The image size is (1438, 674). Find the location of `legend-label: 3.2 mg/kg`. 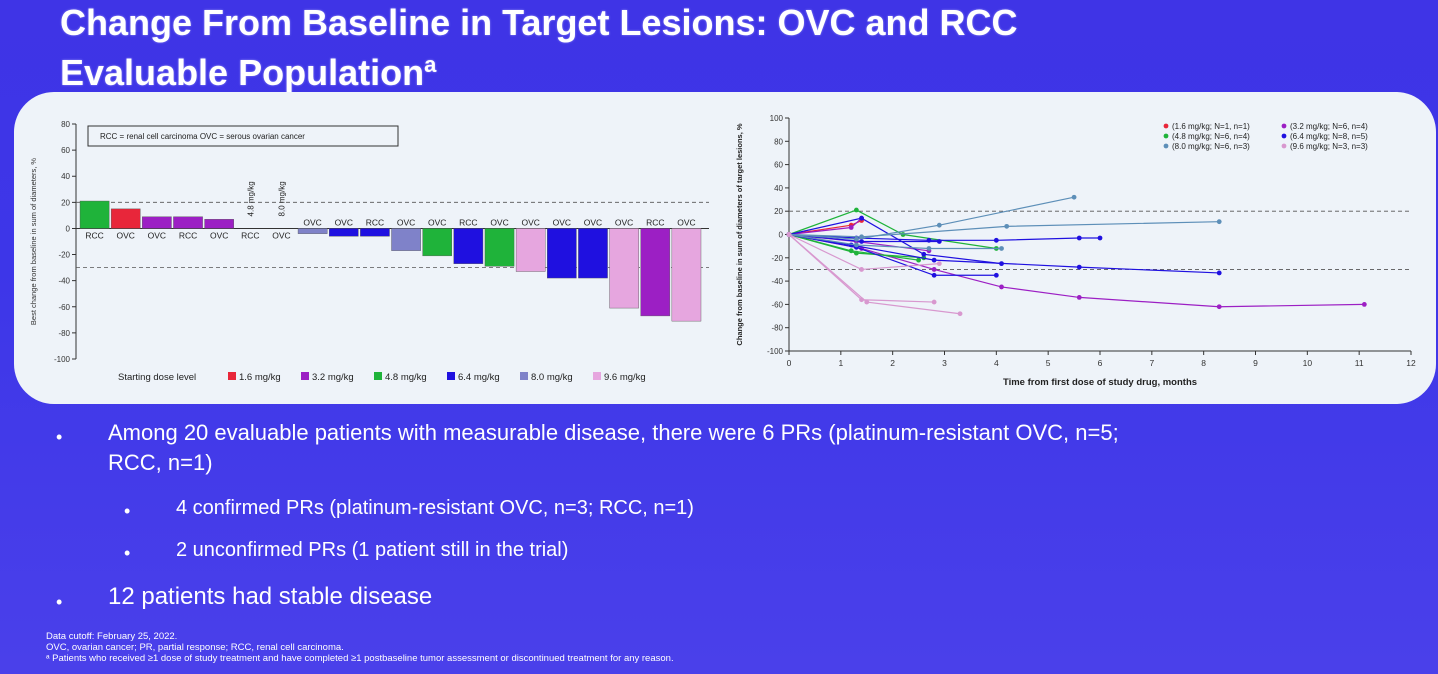

legend-label: 3.2 mg/kg is located at coordinates (333, 377).